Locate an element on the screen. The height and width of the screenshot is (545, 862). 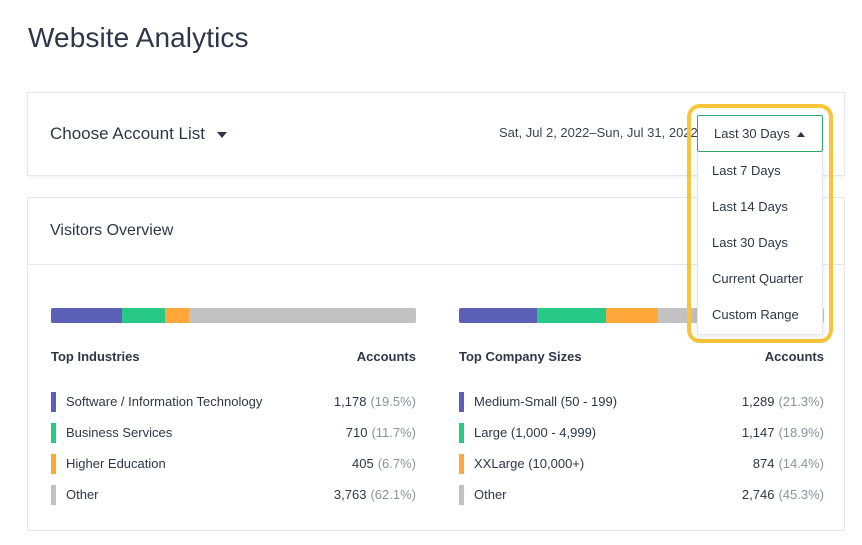
overview-header: Visitors Overview is located at coordinates (436, 231).